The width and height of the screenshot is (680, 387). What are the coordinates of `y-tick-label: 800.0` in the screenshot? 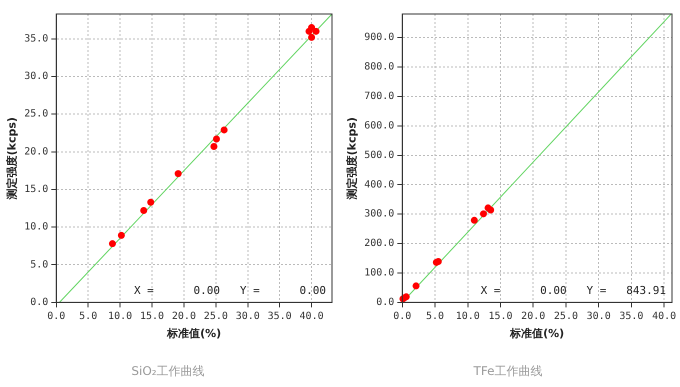 It's located at (379, 67).